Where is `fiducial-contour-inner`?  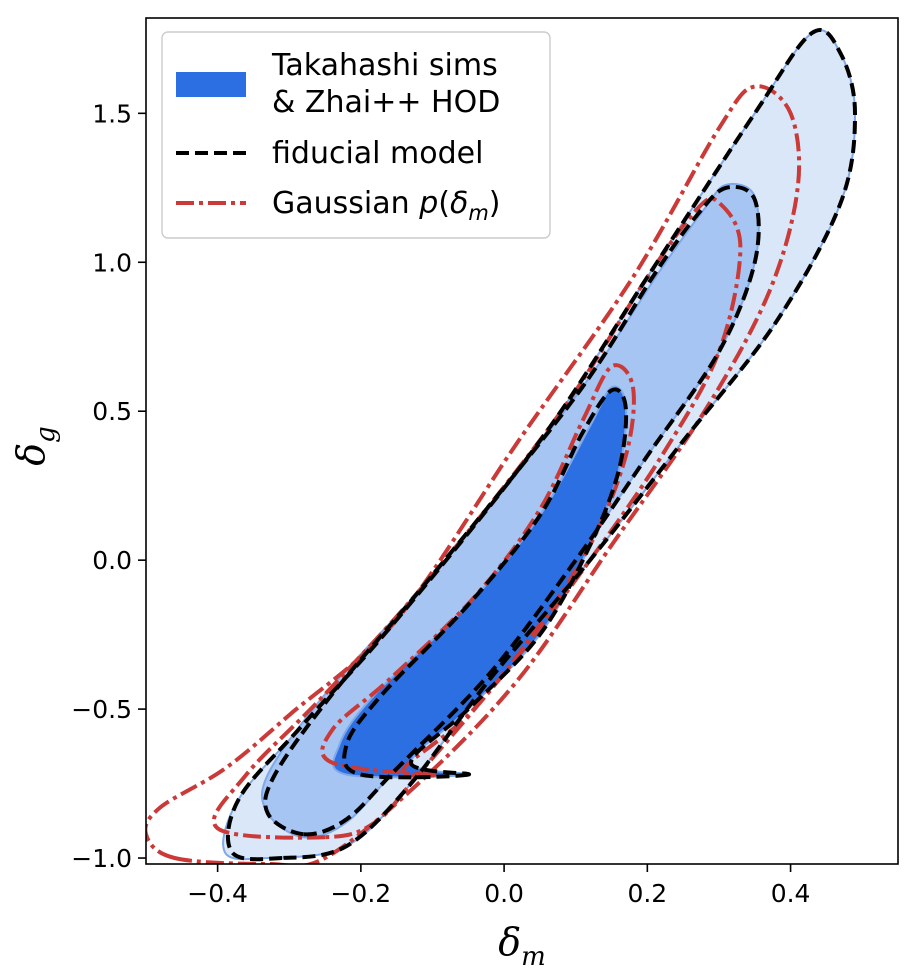
fiducial-contour-inner is located at coordinates (485, 583).